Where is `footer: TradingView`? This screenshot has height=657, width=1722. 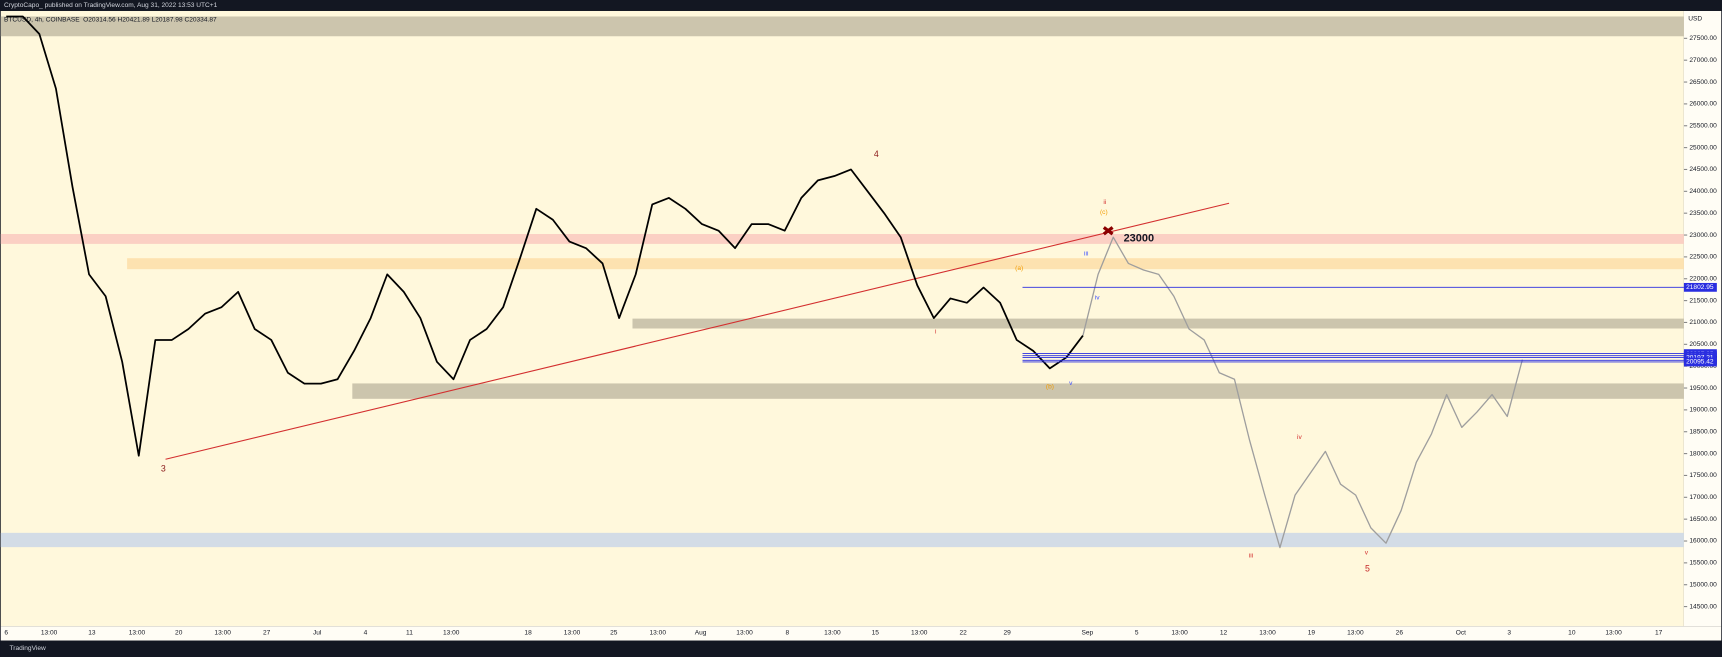
footer: TradingView is located at coordinates (28, 648).